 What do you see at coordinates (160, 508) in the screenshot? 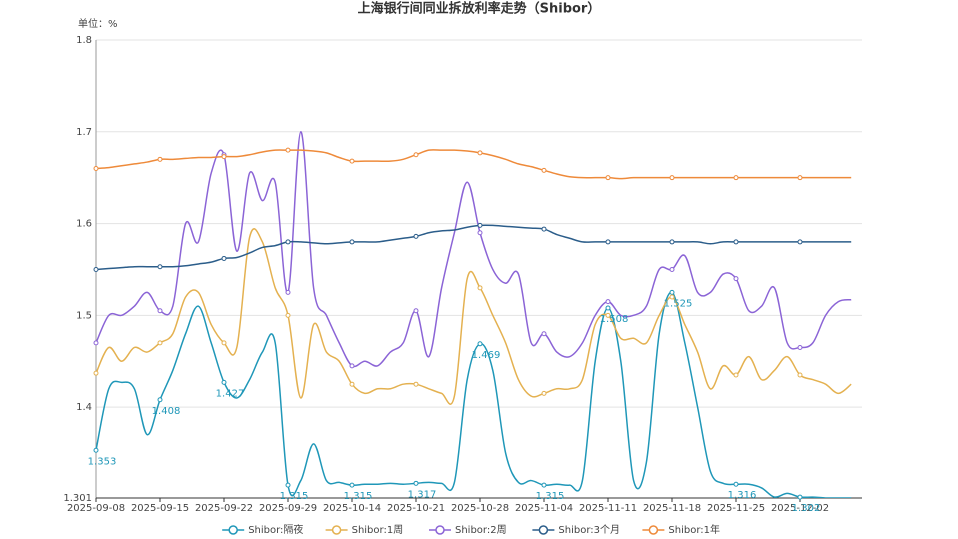
I see `x-tick-label: 2025-09-15` at bounding box center [160, 508].